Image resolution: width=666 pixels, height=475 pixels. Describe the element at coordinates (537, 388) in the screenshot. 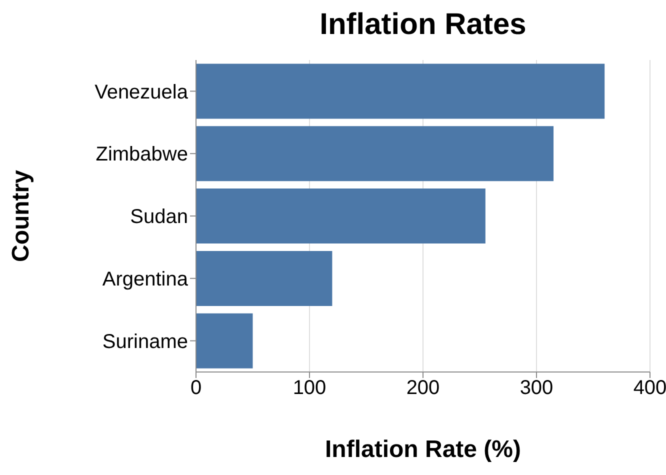

I see `x-tick-label: 300` at that location.